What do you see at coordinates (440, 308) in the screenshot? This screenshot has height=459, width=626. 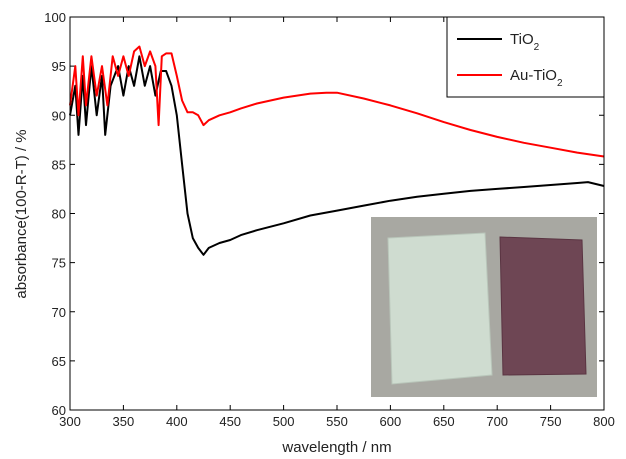 I see `photo-tio2-sample` at bounding box center [440, 308].